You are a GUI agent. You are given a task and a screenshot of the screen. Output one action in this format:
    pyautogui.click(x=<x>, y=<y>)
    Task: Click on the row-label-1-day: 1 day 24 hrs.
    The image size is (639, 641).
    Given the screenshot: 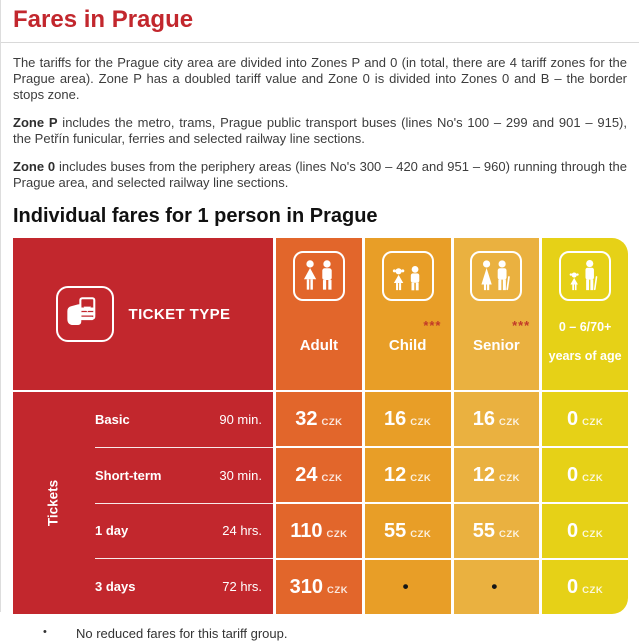 What is the action you would take?
    pyautogui.click(x=184, y=530)
    